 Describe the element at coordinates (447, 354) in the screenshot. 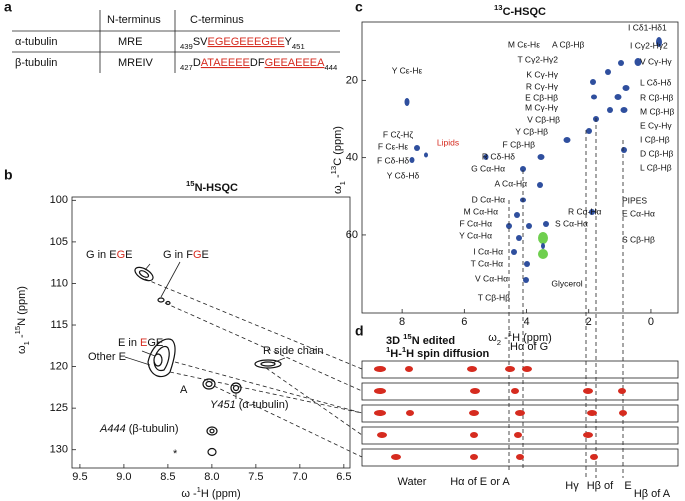

I see `text-run: H spin diffusion` at that location.